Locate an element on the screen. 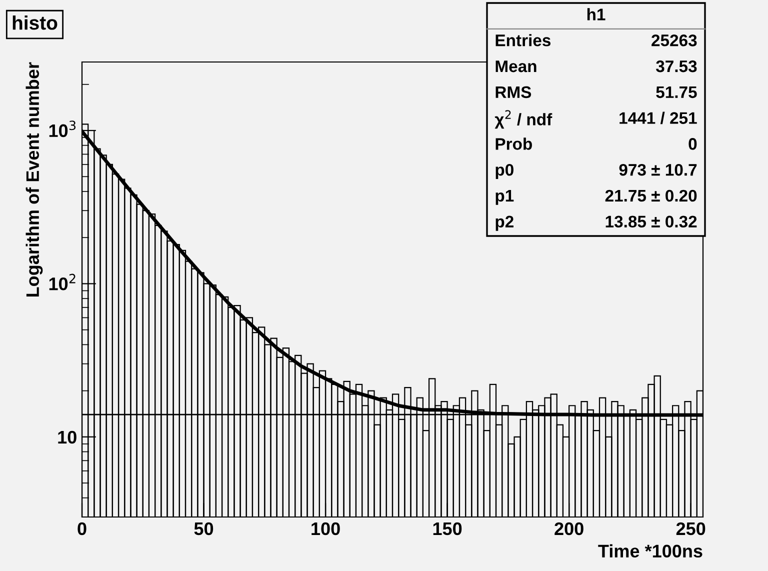 The width and height of the screenshot is (768, 571). x-tick-label: 200 is located at coordinates (569, 529).